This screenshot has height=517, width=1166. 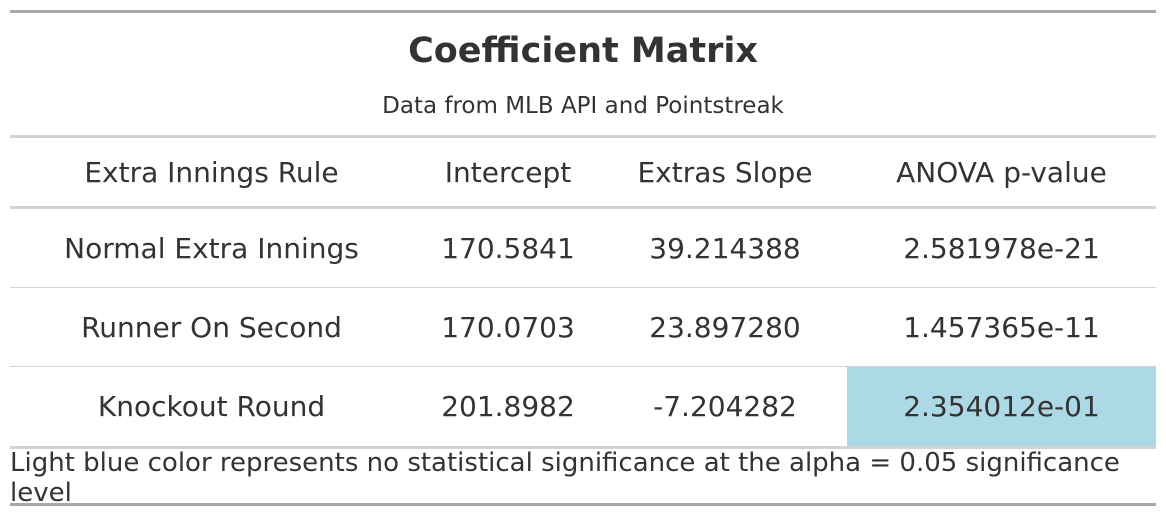 What do you see at coordinates (583, 106) in the screenshot?
I see `table-subtitle: Data from MLB API and Pointstreak` at bounding box center [583, 106].